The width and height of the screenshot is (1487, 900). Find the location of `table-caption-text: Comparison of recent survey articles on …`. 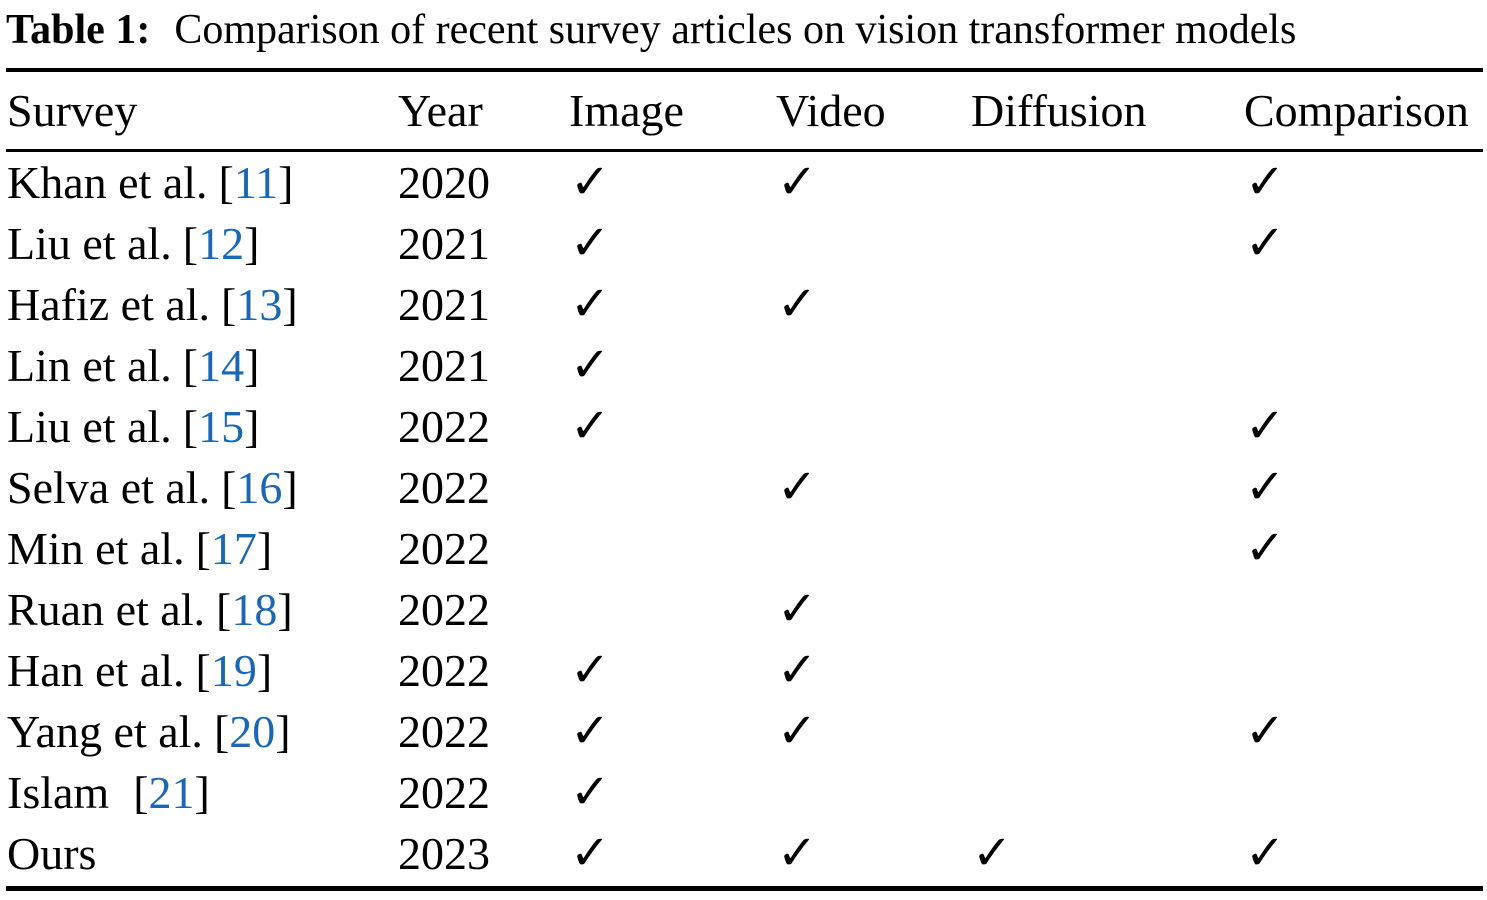

table-caption-text: Comparison of recent survey articles on … is located at coordinates (735, 30).